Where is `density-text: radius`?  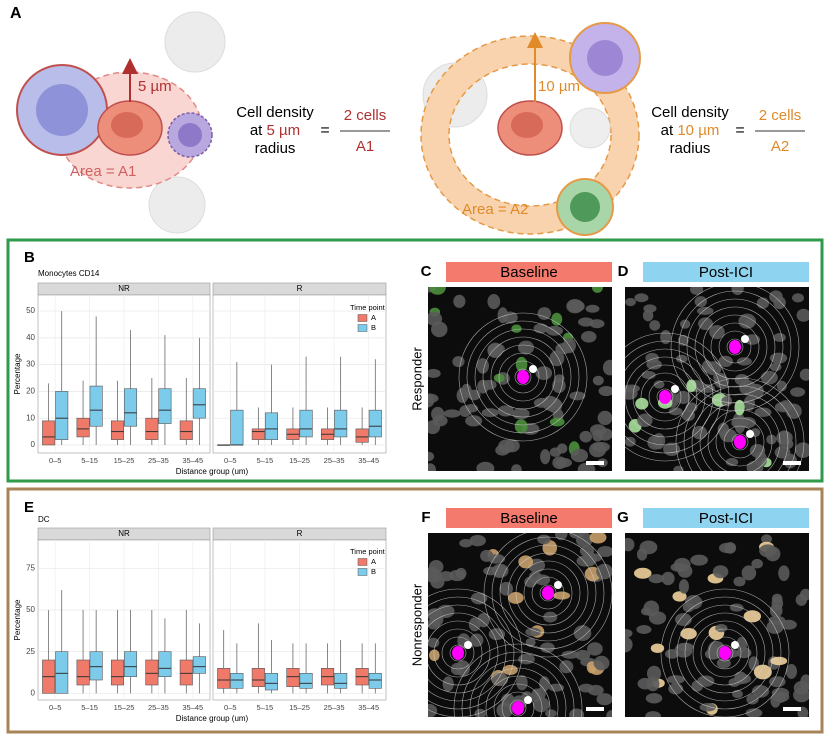
density-text: radius is located at coordinates (275, 148).